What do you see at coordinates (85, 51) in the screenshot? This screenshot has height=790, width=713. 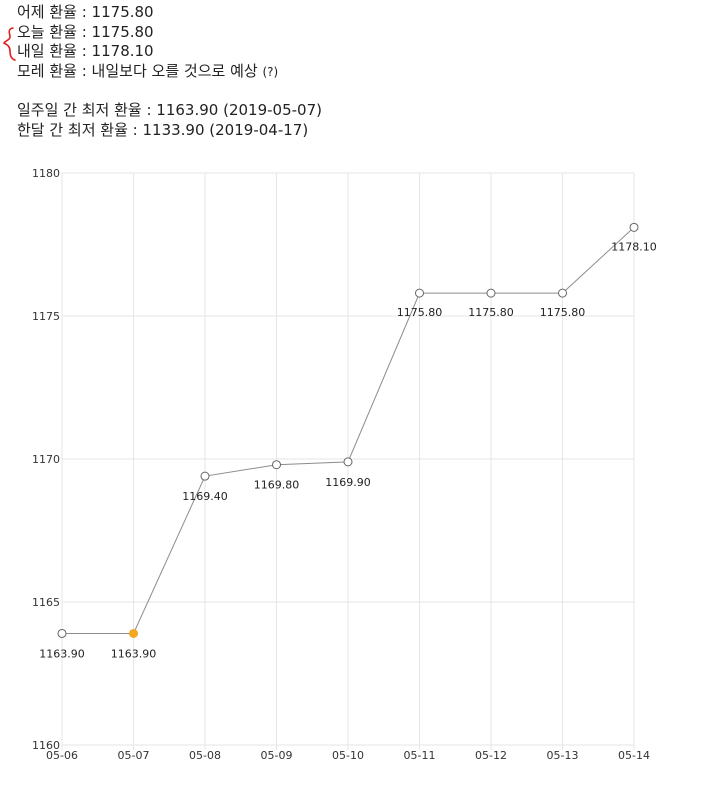 I see `tomorrow-rate: 내일 환율 : 1178.10` at bounding box center [85, 51].